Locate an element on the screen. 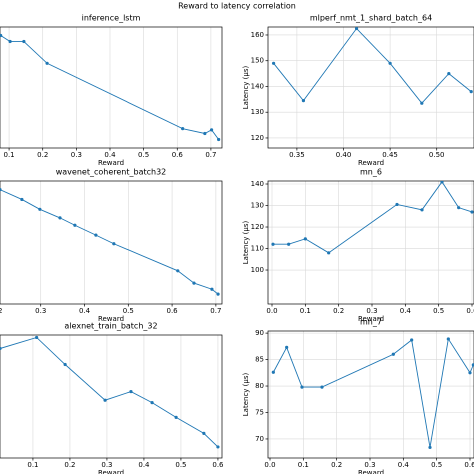 This screenshot has height=474, width=474. subplot-title: inference_lstm is located at coordinates (111, 18).